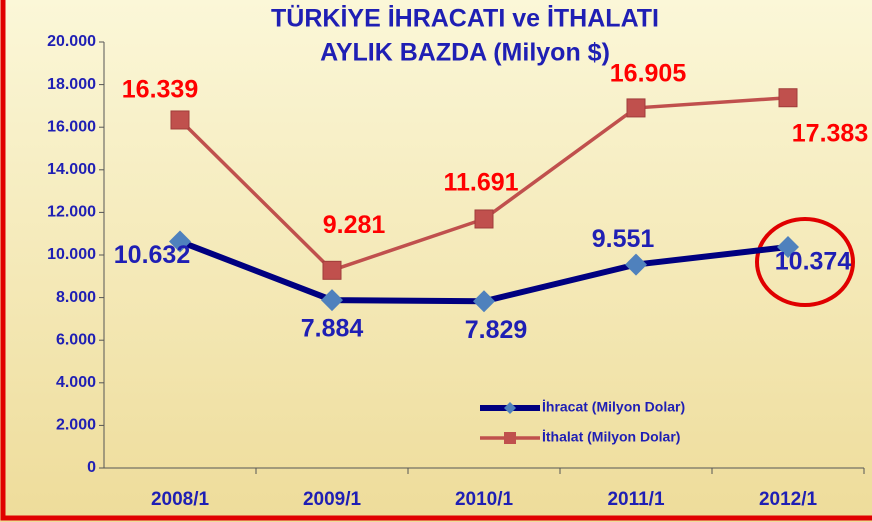 The width and height of the screenshot is (872, 522). I want to click on y-tick-label: 6.000, so click(76, 339).